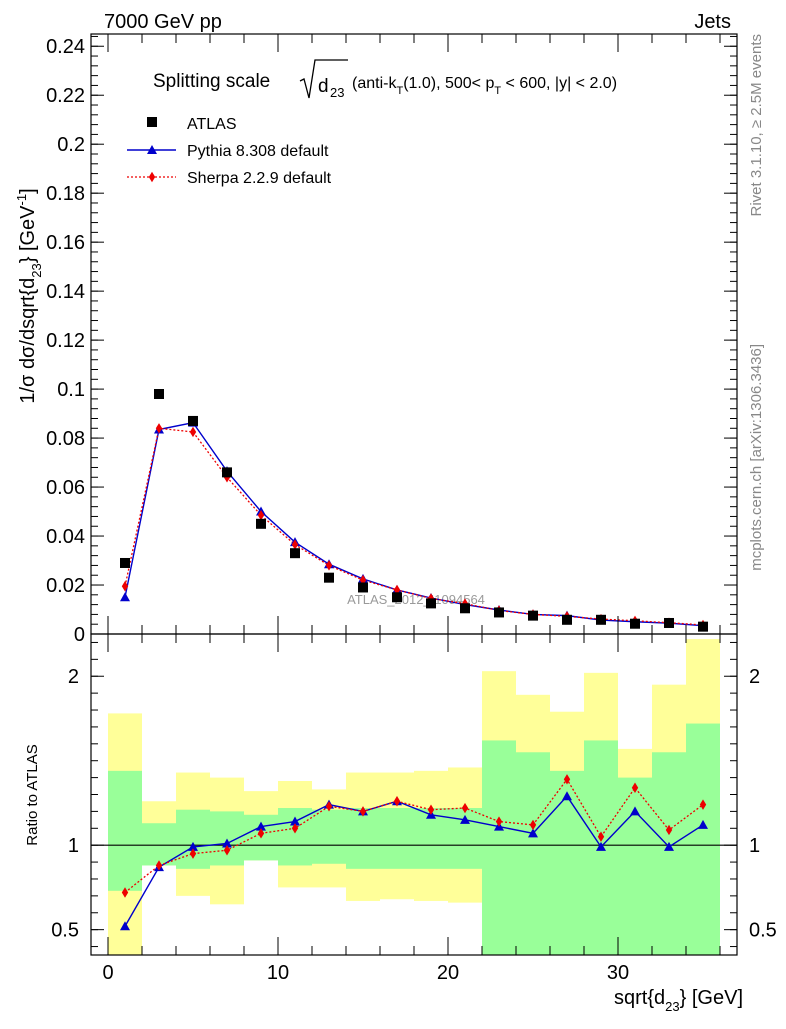 This screenshot has width=786, height=1029. Describe the element at coordinates (65, 488) in the screenshot. I see `y-tick-label: 0.06` at that location.